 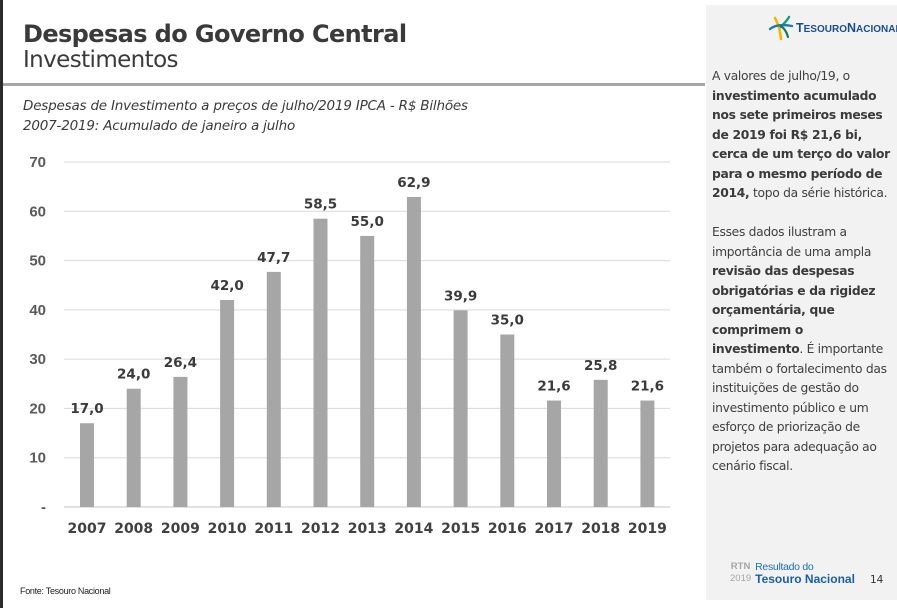 I want to click on left-border, so click(x=1, y=304).